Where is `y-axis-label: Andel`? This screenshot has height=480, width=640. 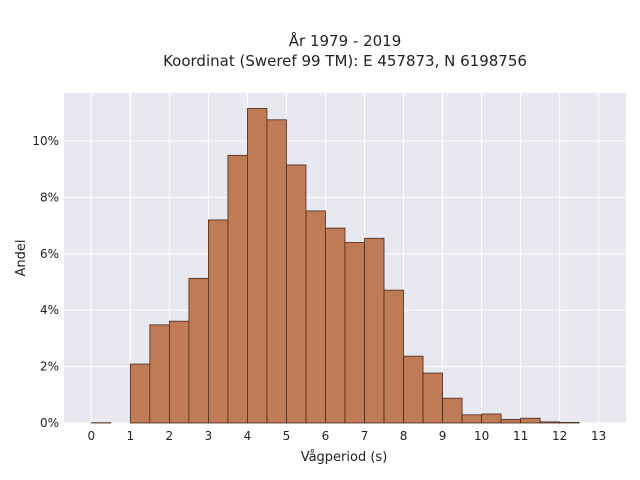
y-axis-label: Andel is located at coordinates (21, 258).